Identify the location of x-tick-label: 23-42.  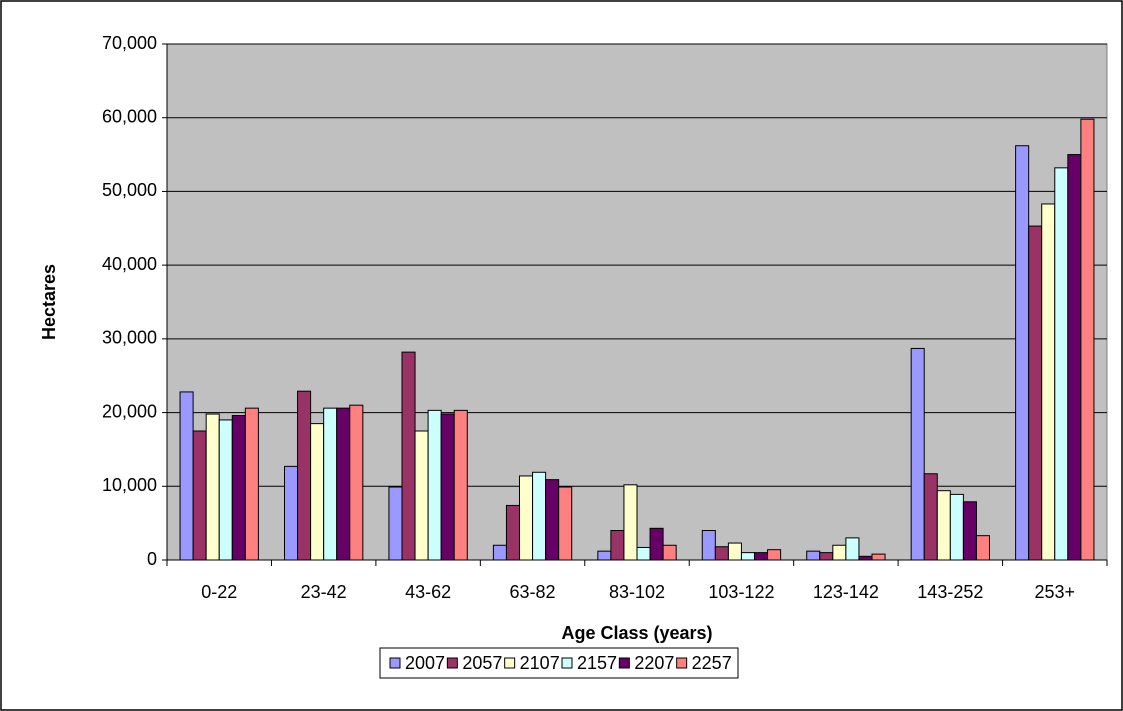
(324, 592).